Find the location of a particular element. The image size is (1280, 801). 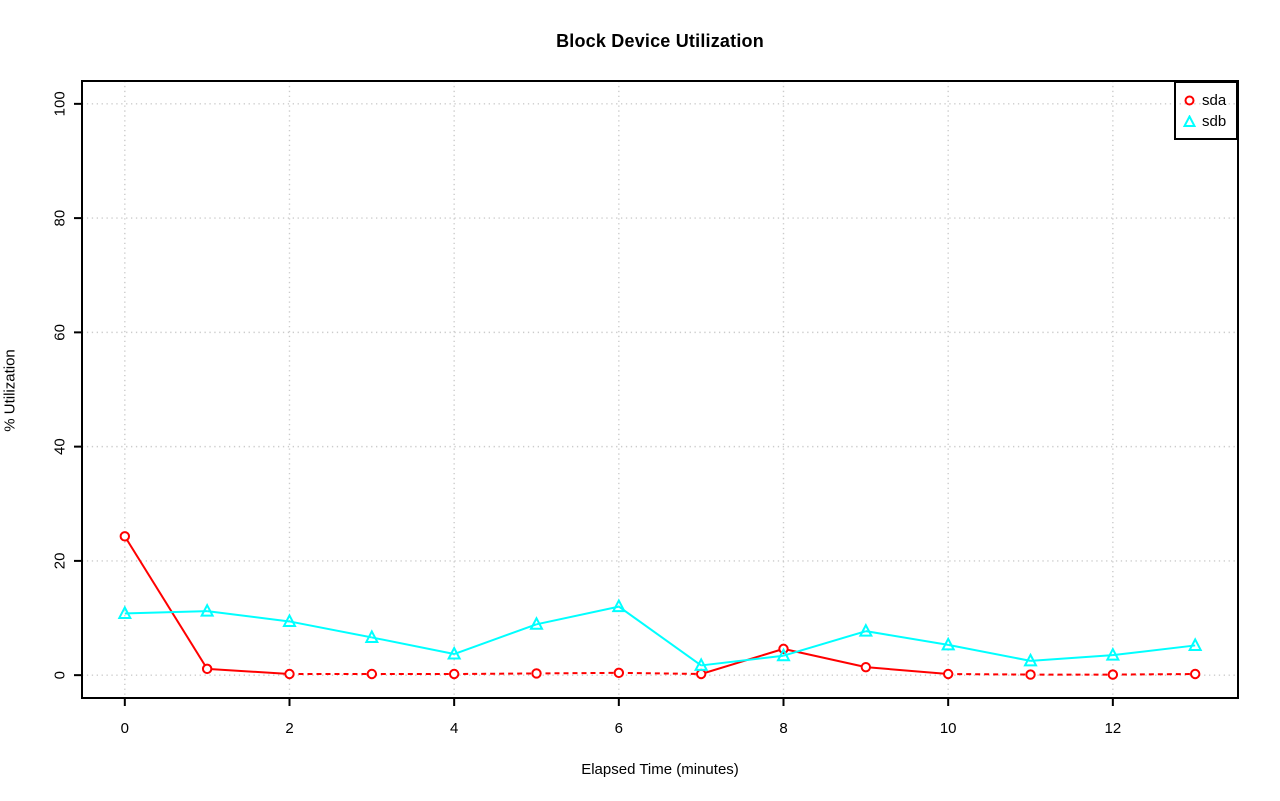

legend-item-sda: sda is located at coordinates (1209, 100).